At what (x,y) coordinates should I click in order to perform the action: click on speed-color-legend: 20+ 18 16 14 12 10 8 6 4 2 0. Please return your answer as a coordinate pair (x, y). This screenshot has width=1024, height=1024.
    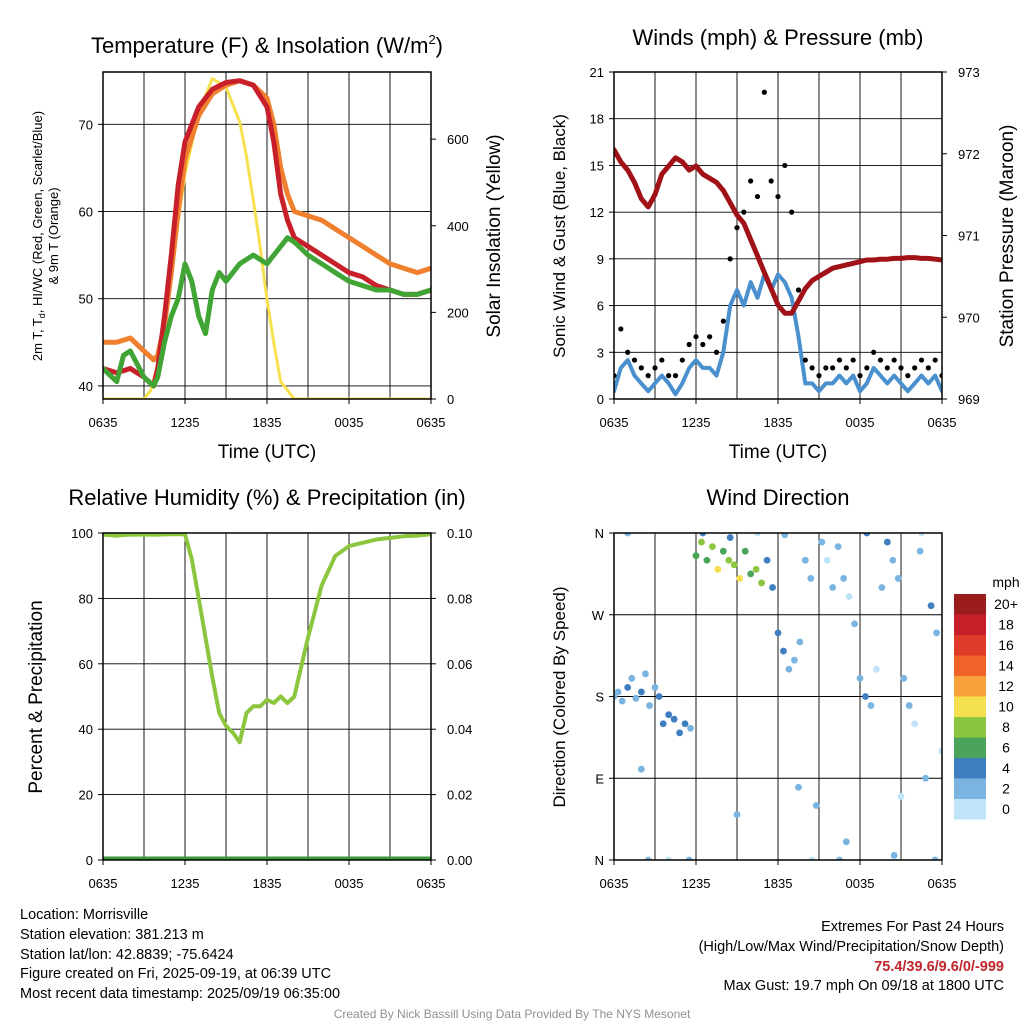
    Looking at the image, I should click on (986, 707).